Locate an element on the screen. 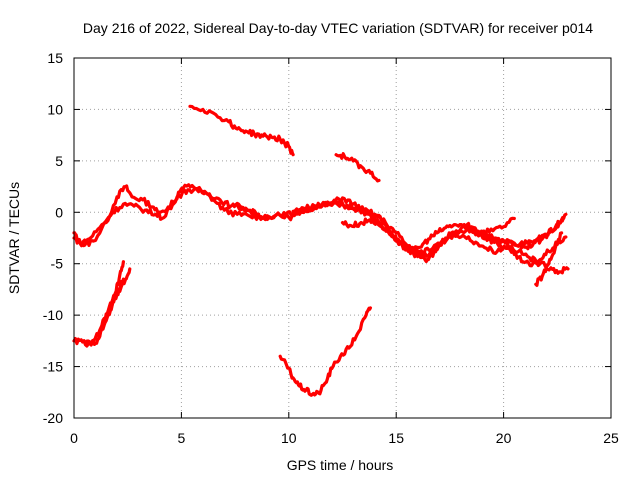 Image resolution: width=640 pixels, height=480 pixels. y-tick-label: -15 is located at coordinates (53, 367).